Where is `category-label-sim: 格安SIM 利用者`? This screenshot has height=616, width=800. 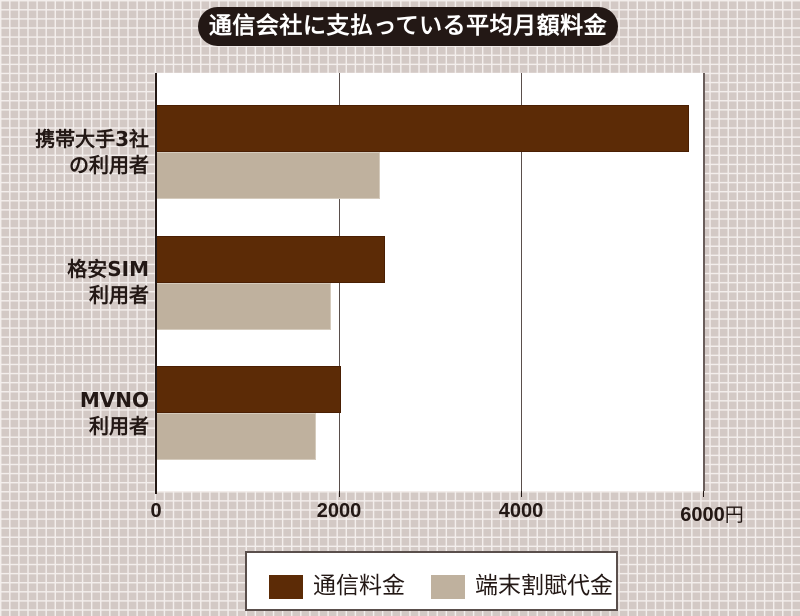 category-label-sim: 格安SIM 利用者 is located at coordinates (108, 282).